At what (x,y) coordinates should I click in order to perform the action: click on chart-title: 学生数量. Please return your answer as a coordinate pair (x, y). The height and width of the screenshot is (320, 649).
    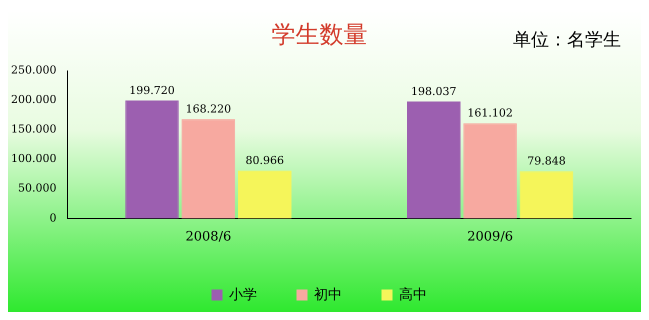
    Looking at the image, I should click on (320, 34).